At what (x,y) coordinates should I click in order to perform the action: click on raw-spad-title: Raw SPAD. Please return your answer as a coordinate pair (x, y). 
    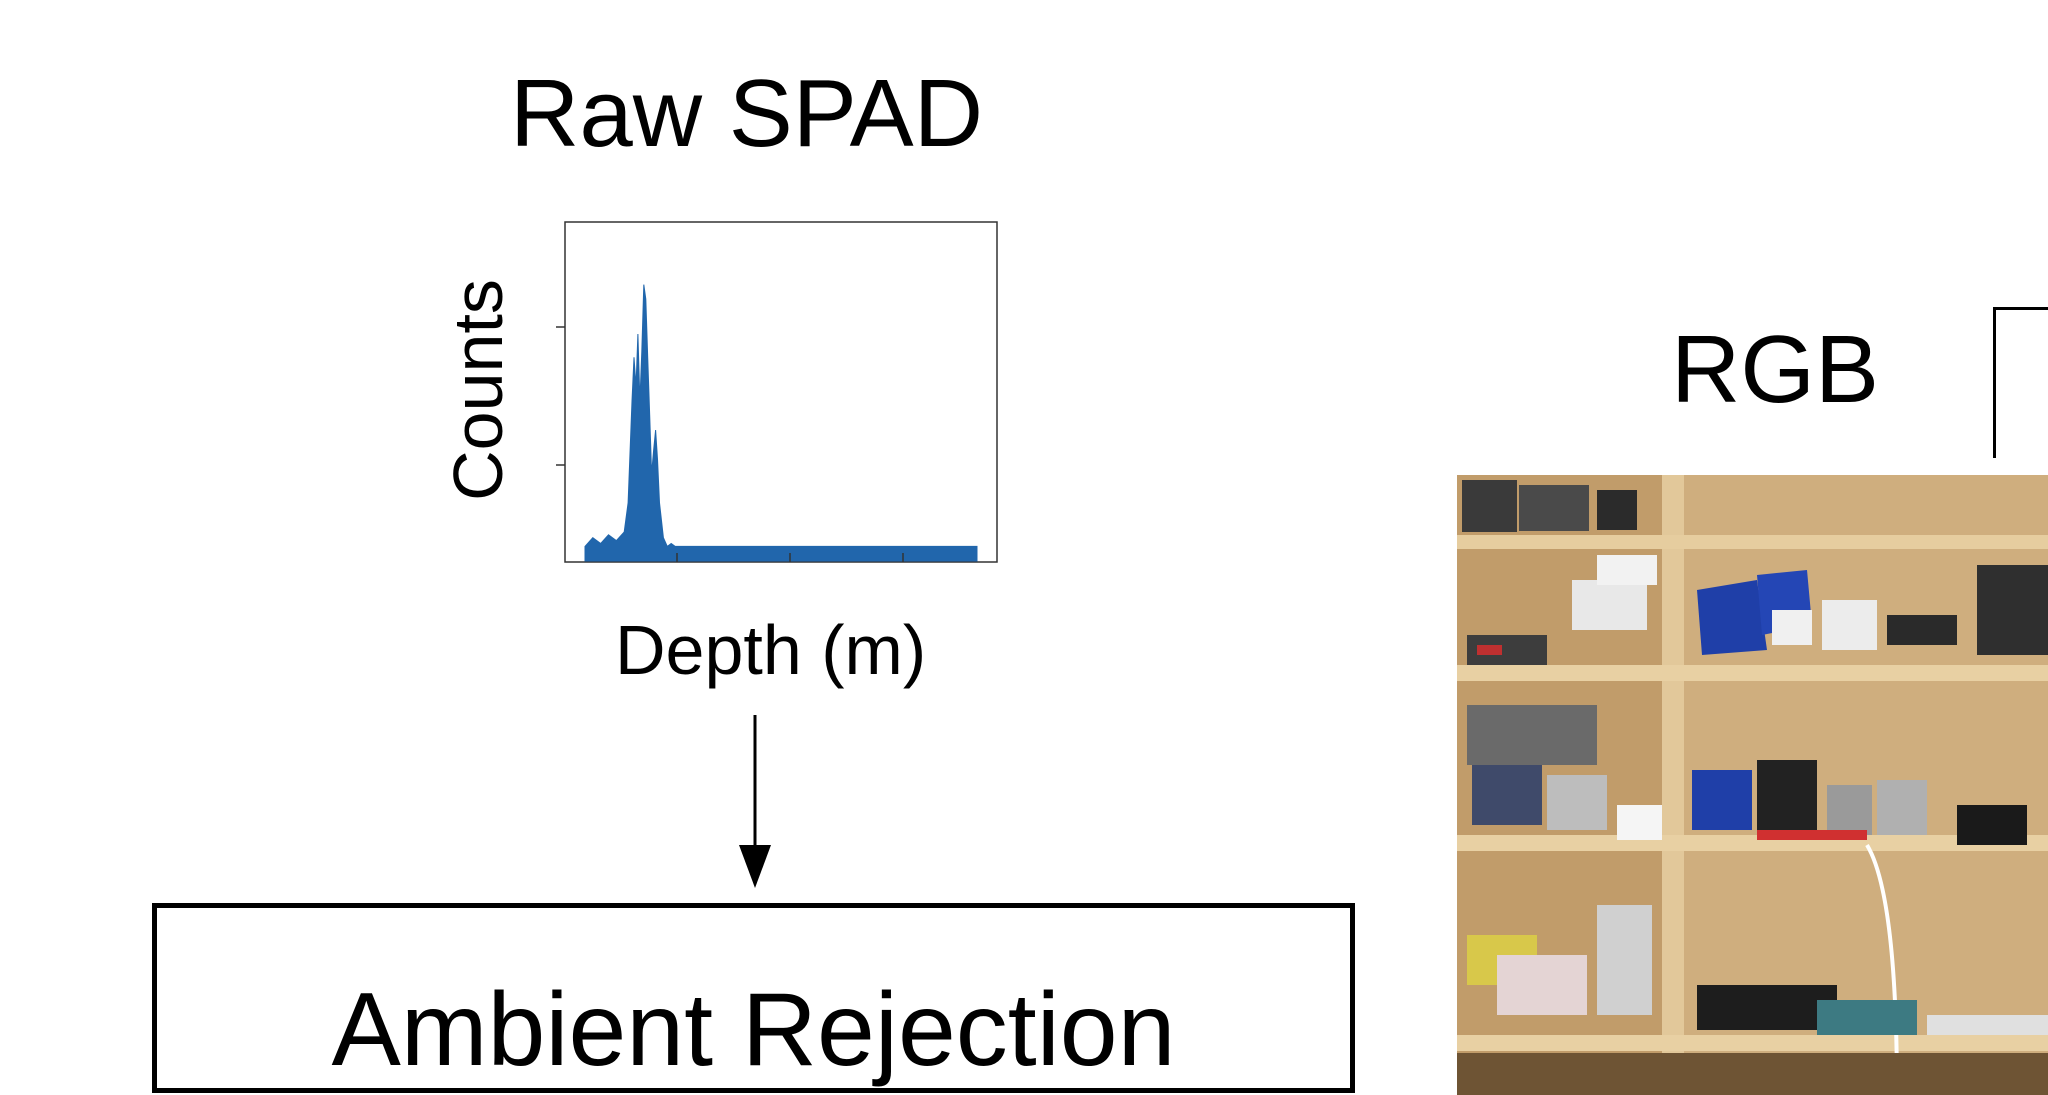
    Looking at the image, I should click on (747, 113).